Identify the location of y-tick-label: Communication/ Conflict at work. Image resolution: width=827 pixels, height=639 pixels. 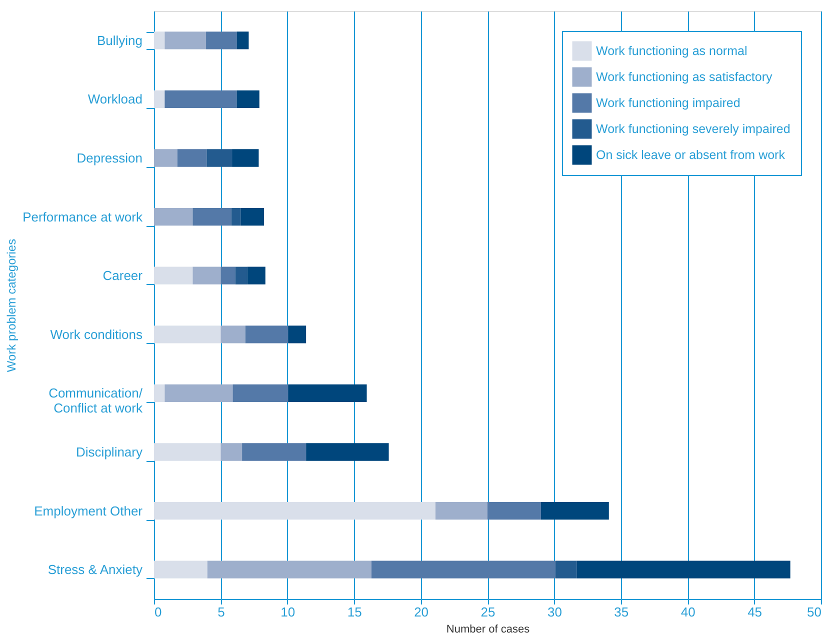
(95, 401).